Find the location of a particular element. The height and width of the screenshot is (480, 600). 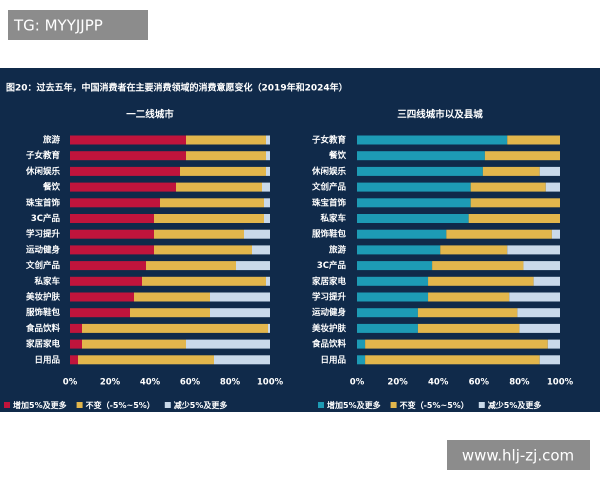

watermark: www.hlj-zj.com is located at coordinates (518, 456).